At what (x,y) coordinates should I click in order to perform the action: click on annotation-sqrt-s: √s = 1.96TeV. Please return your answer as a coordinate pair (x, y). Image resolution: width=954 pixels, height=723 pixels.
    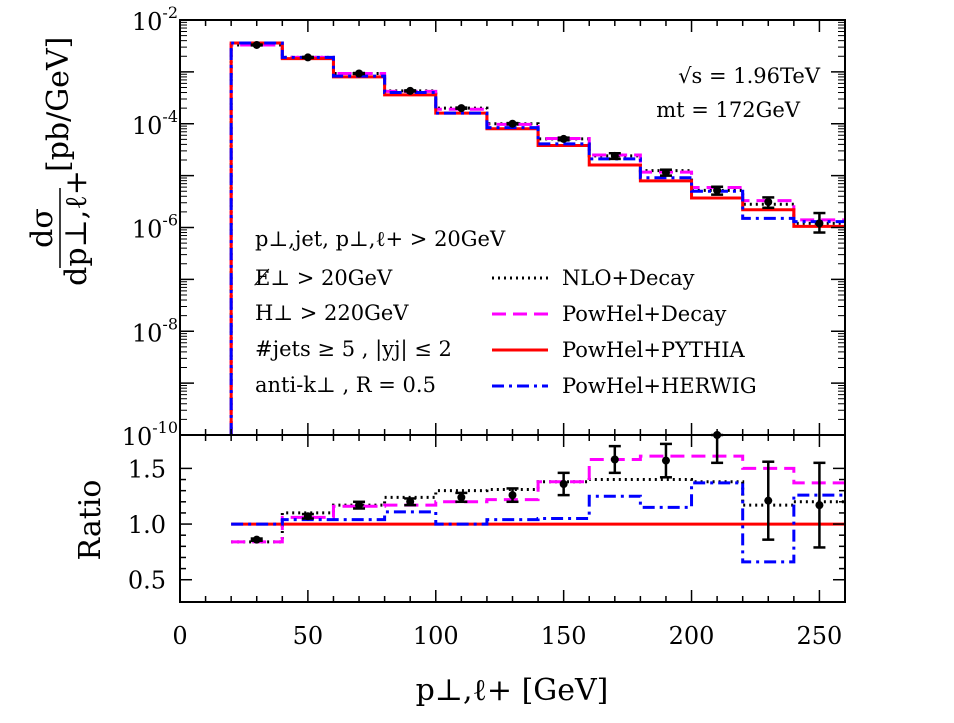
    Looking at the image, I should click on (749, 76).